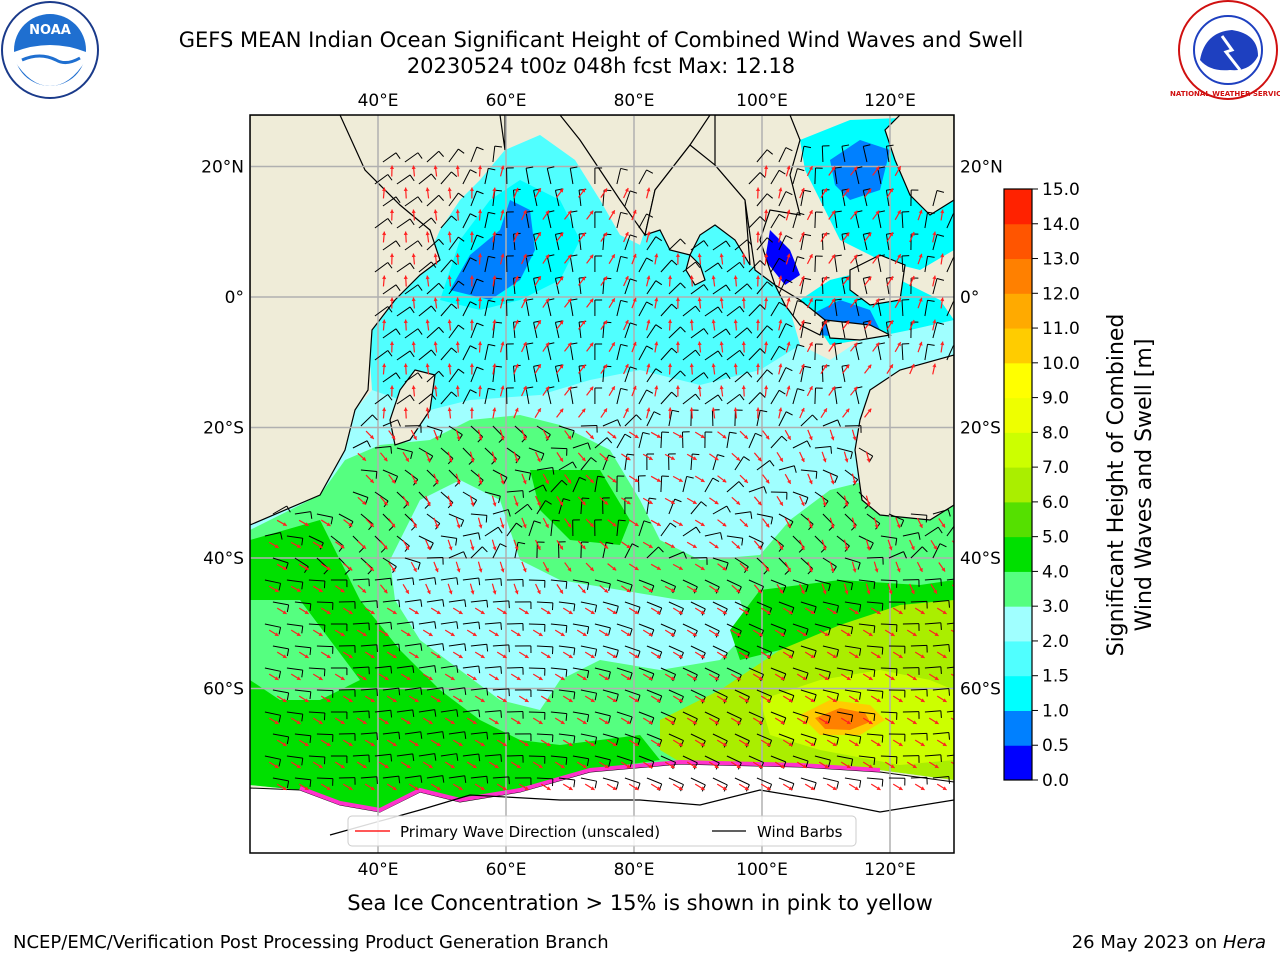 The width and height of the screenshot is (1280, 960). Describe the element at coordinates (1018, 485) in the screenshot. I see `colorbar-segment` at that location.